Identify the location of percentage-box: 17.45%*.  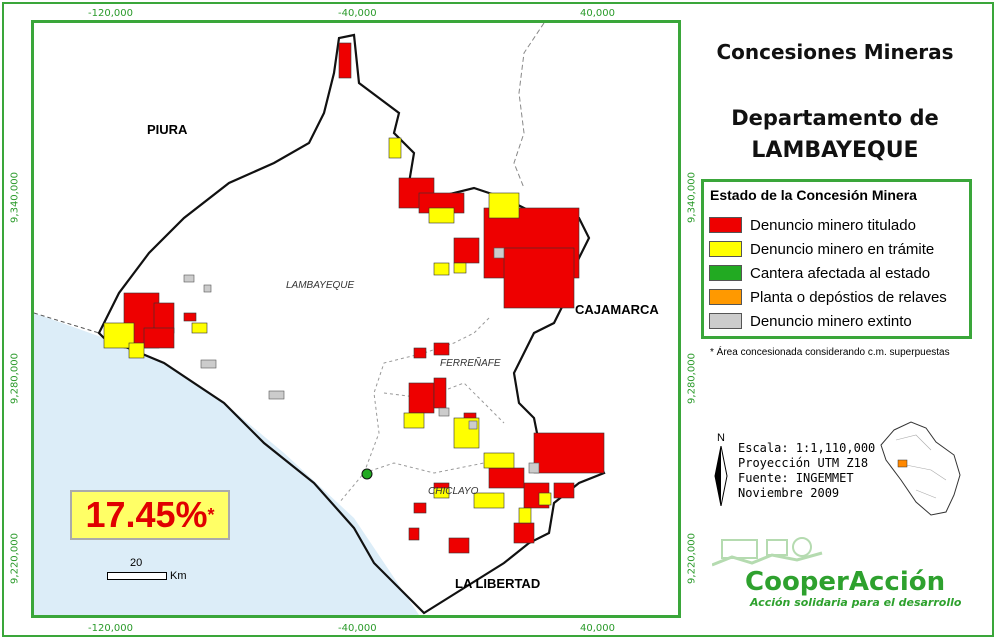
(150, 515).